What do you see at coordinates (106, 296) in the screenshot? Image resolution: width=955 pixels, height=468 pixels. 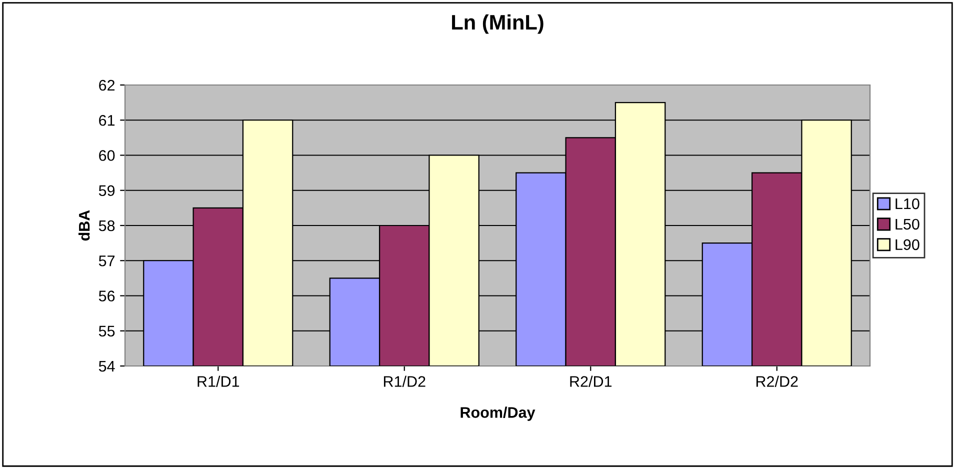 I see `y-tick-label: 56` at bounding box center [106, 296].